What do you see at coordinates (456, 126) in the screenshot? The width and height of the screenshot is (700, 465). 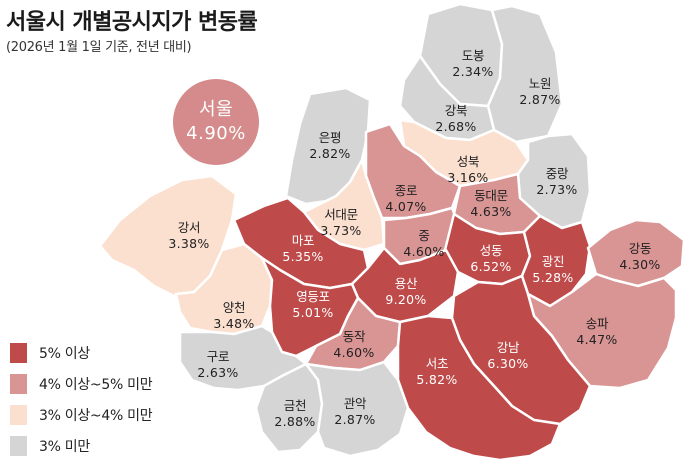 I see `district-value: 2.68%` at bounding box center [456, 126].